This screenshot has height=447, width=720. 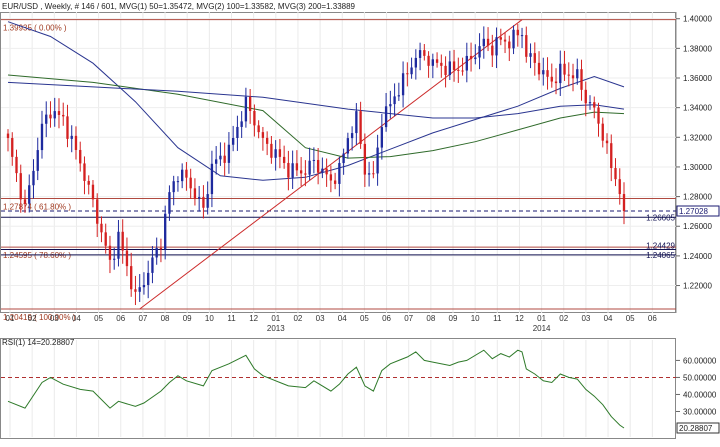 I want to click on month-tick-label: 02, so click(x=297, y=318).